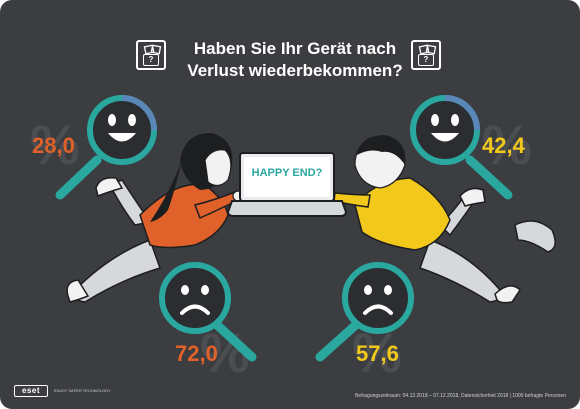 The width and height of the screenshot is (580, 409). I want to click on stat-sad-left: 72,0, so click(196, 353).